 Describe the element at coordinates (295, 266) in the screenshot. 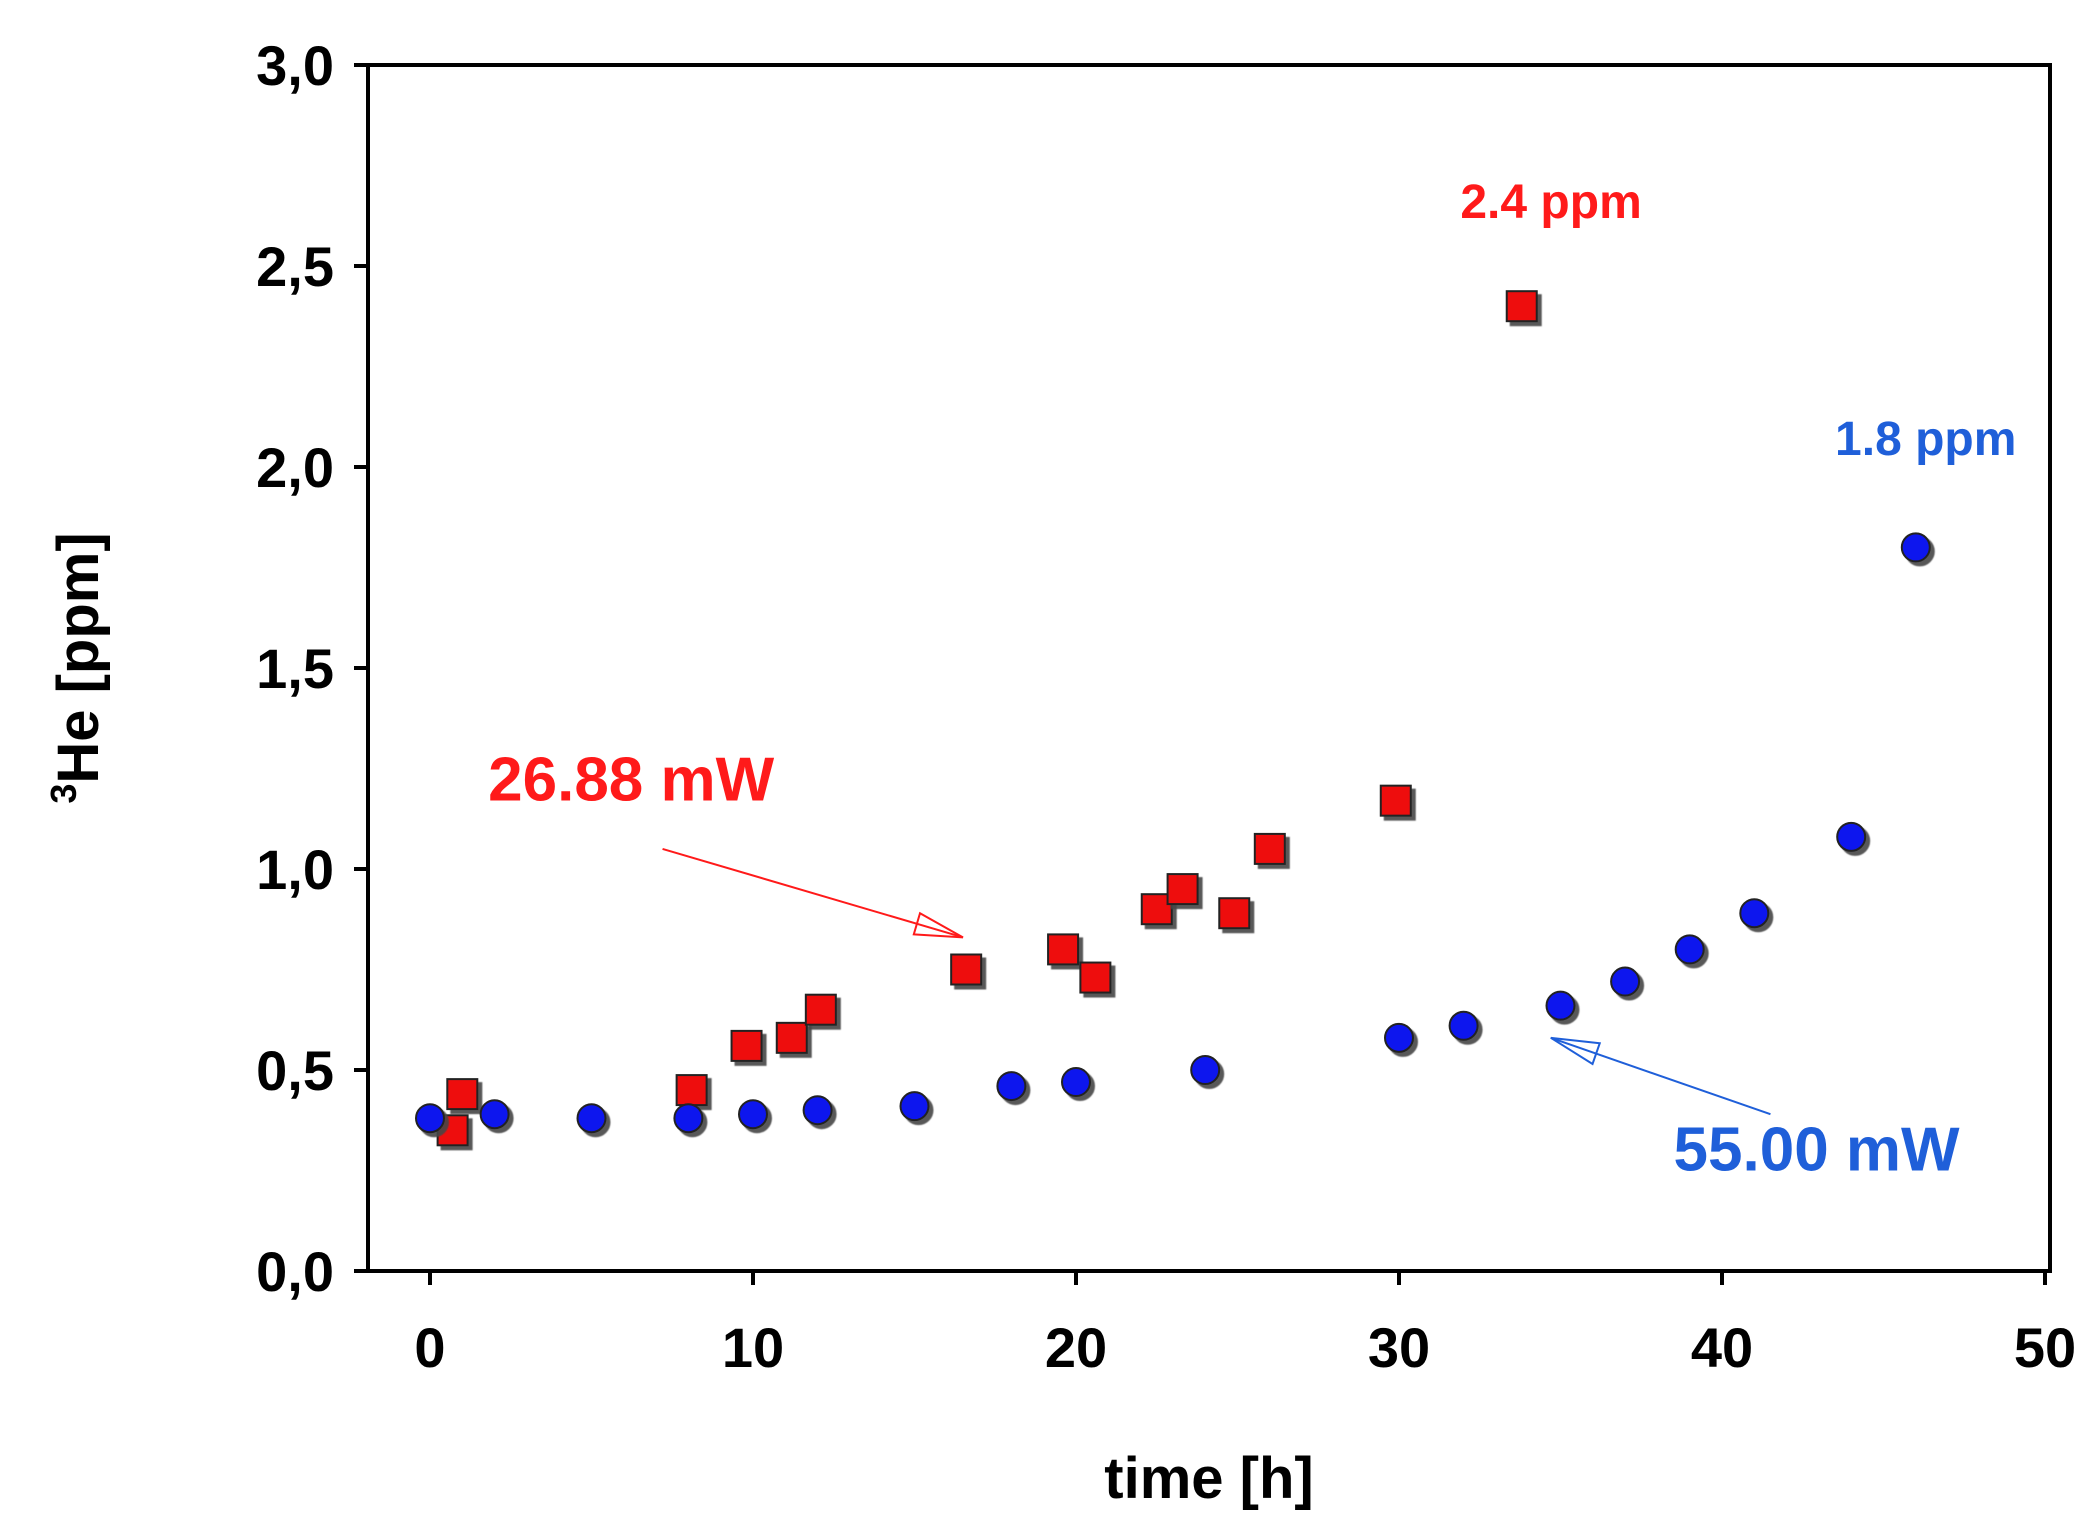

I see `y-tick-label: 2,5` at that location.